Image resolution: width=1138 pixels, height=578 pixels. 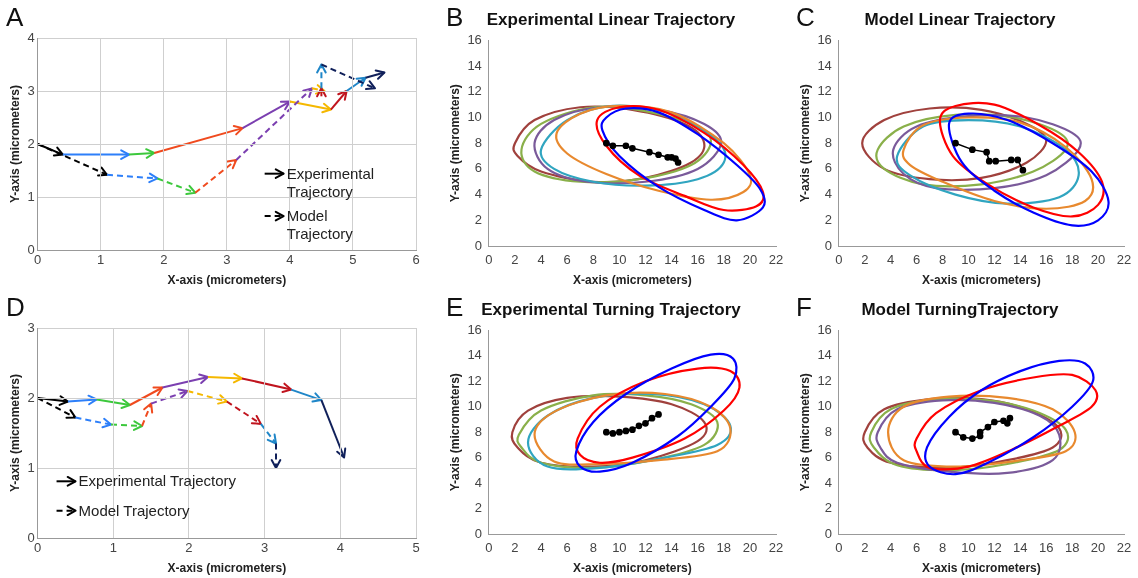 What do you see at coordinates (474, 380) in the screenshot?
I see `y-tick-label: 12` at bounding box center [474, 380].